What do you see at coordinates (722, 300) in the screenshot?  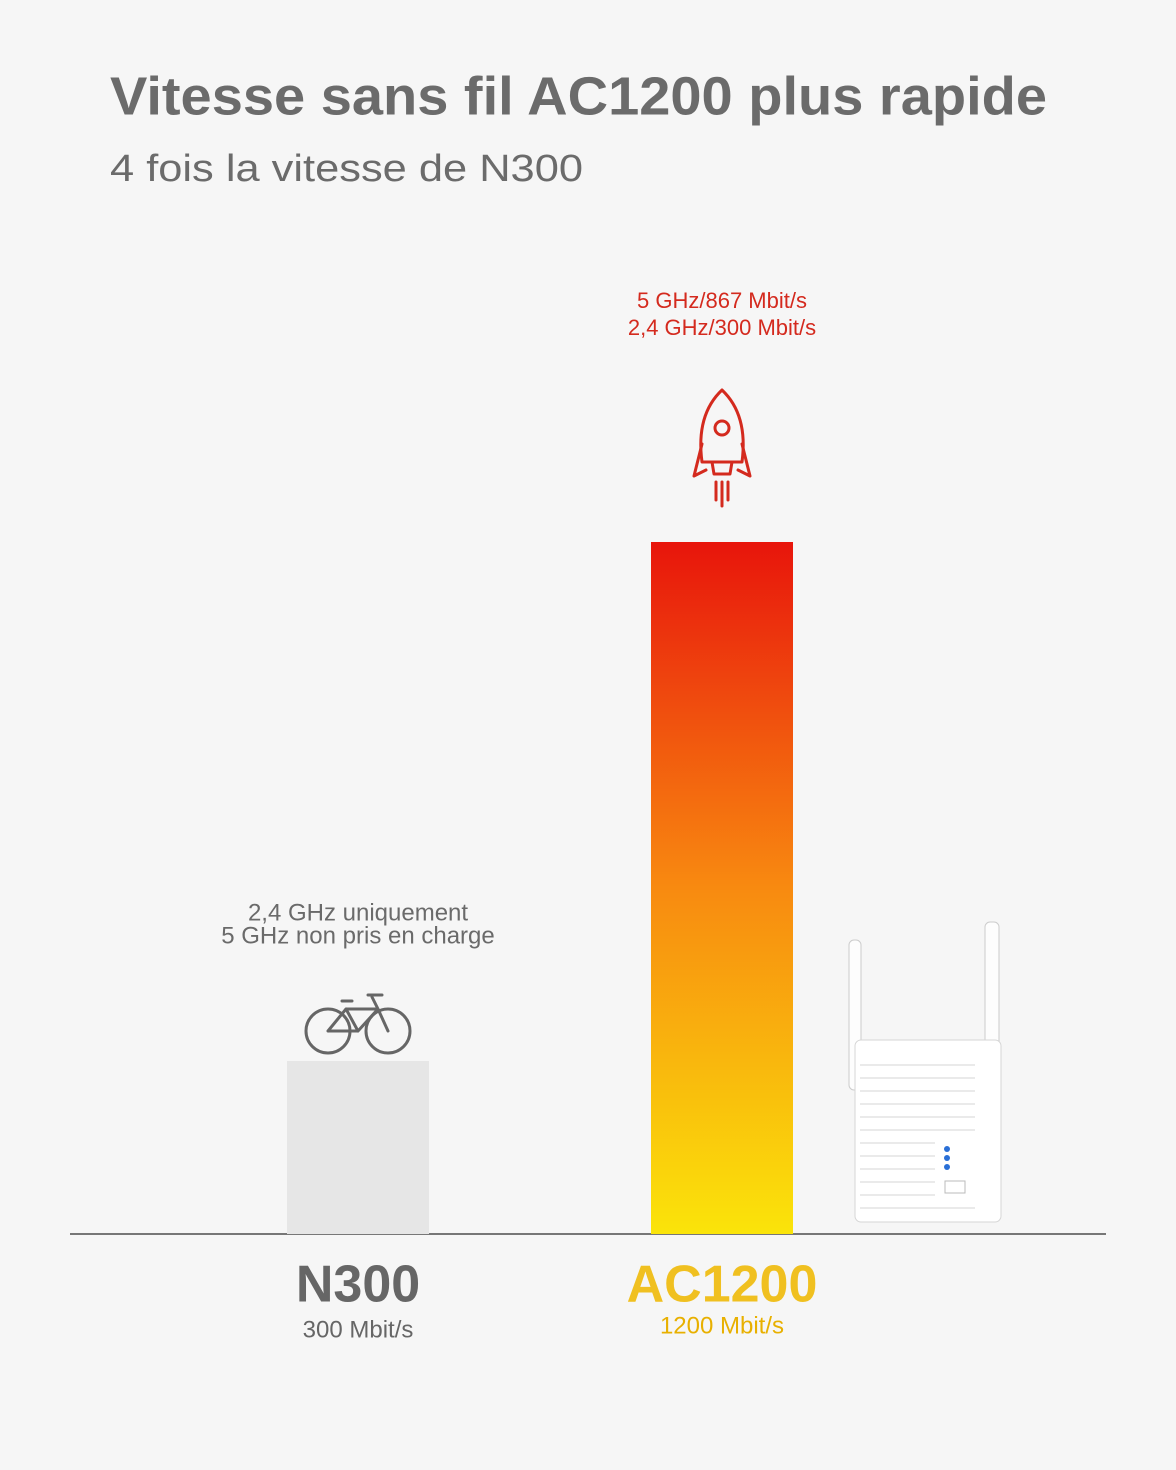 I see `annotation: 5 GHz/867 Mbit/s` at bounding box center [722, 300].